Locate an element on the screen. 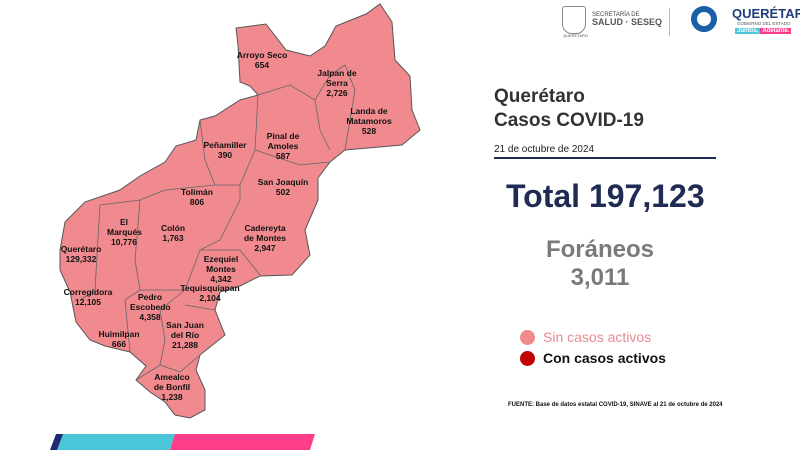 This screenshot has width=800, height=450. municipality-cases: 129,332 is located at coordinates (81, 259).